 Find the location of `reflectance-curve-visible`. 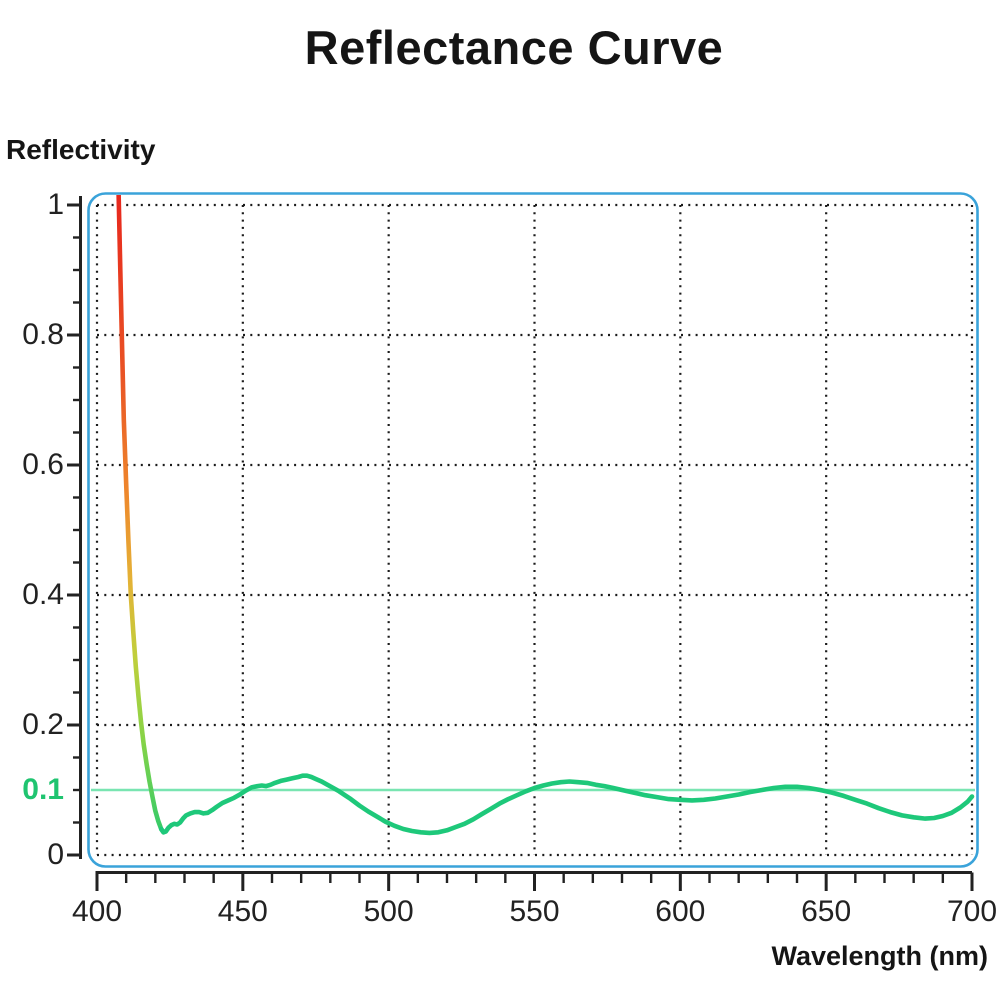

reflectance-curve-visible is located at coordinates (566, 804).